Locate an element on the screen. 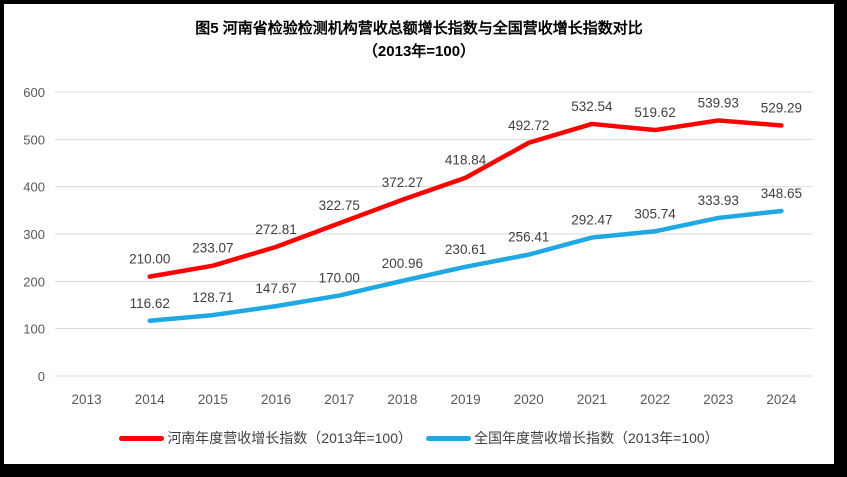 The image size is (847, 477). chart-title-line2: （2013年=100） is located at coordinates (419, 51).